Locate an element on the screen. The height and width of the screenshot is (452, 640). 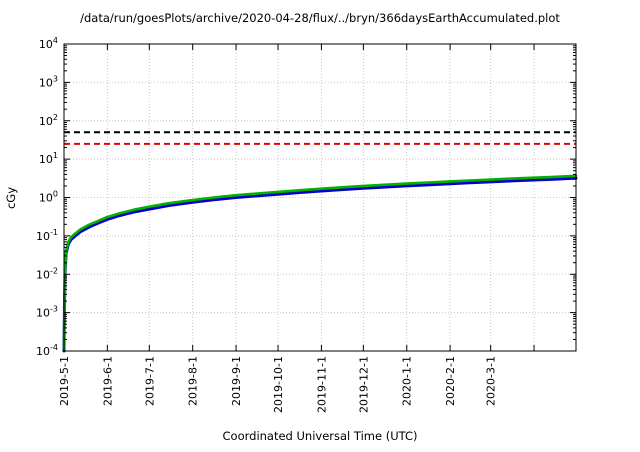
x-axis-label: Coordinated Universal Time (UTC) is located at coordinates (320, 436).